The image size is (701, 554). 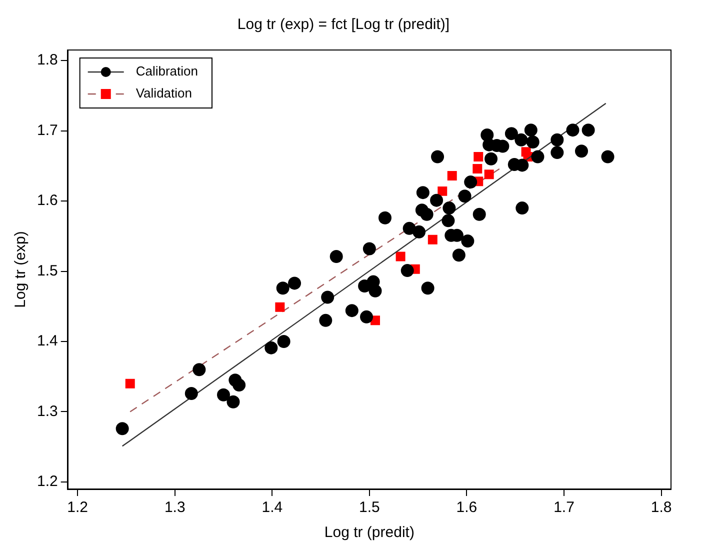 I want to click on x-tick-label: 1.4, so click(x=272, y=507).